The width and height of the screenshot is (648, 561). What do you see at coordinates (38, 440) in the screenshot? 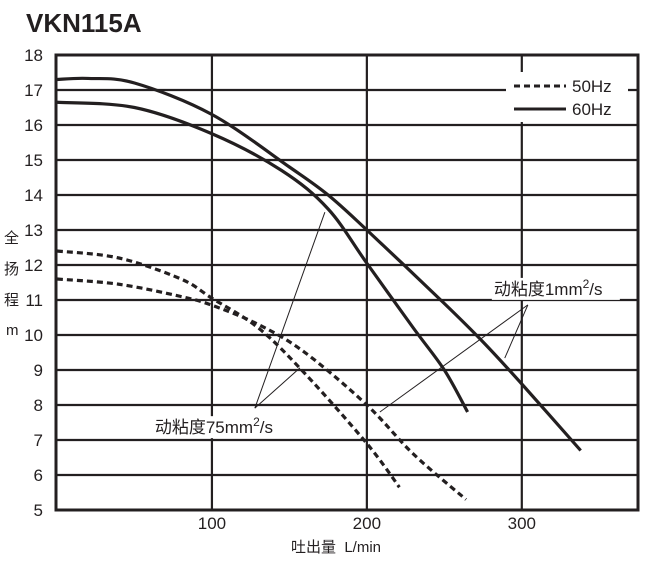
I see `y-tick-label: 7` at bounding box center [38, 440].